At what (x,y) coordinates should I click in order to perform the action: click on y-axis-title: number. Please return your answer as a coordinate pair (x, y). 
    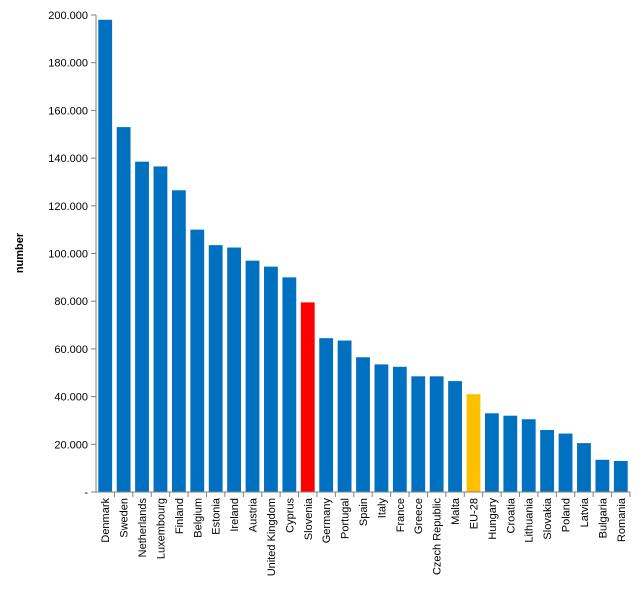
    Looking at the image, I should click on (20, 252).